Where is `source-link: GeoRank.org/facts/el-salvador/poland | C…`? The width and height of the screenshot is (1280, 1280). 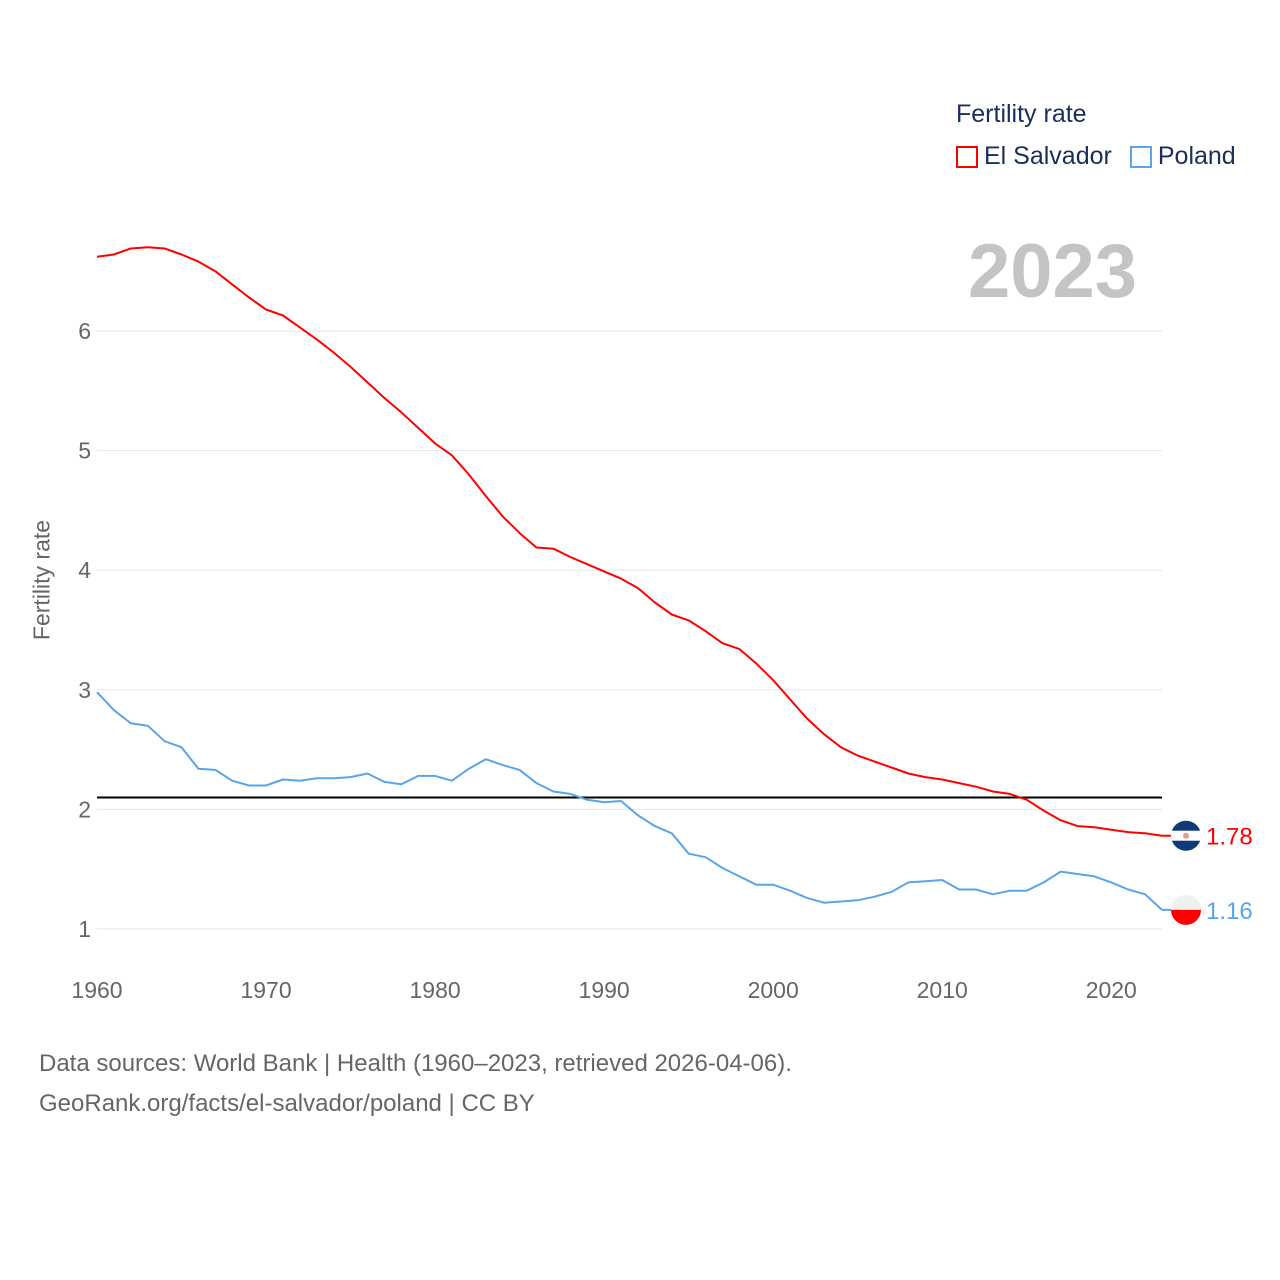
source-link: GeoRank.org/facts/el-salvador/poland | C… is located at coordinates (287, 1103).